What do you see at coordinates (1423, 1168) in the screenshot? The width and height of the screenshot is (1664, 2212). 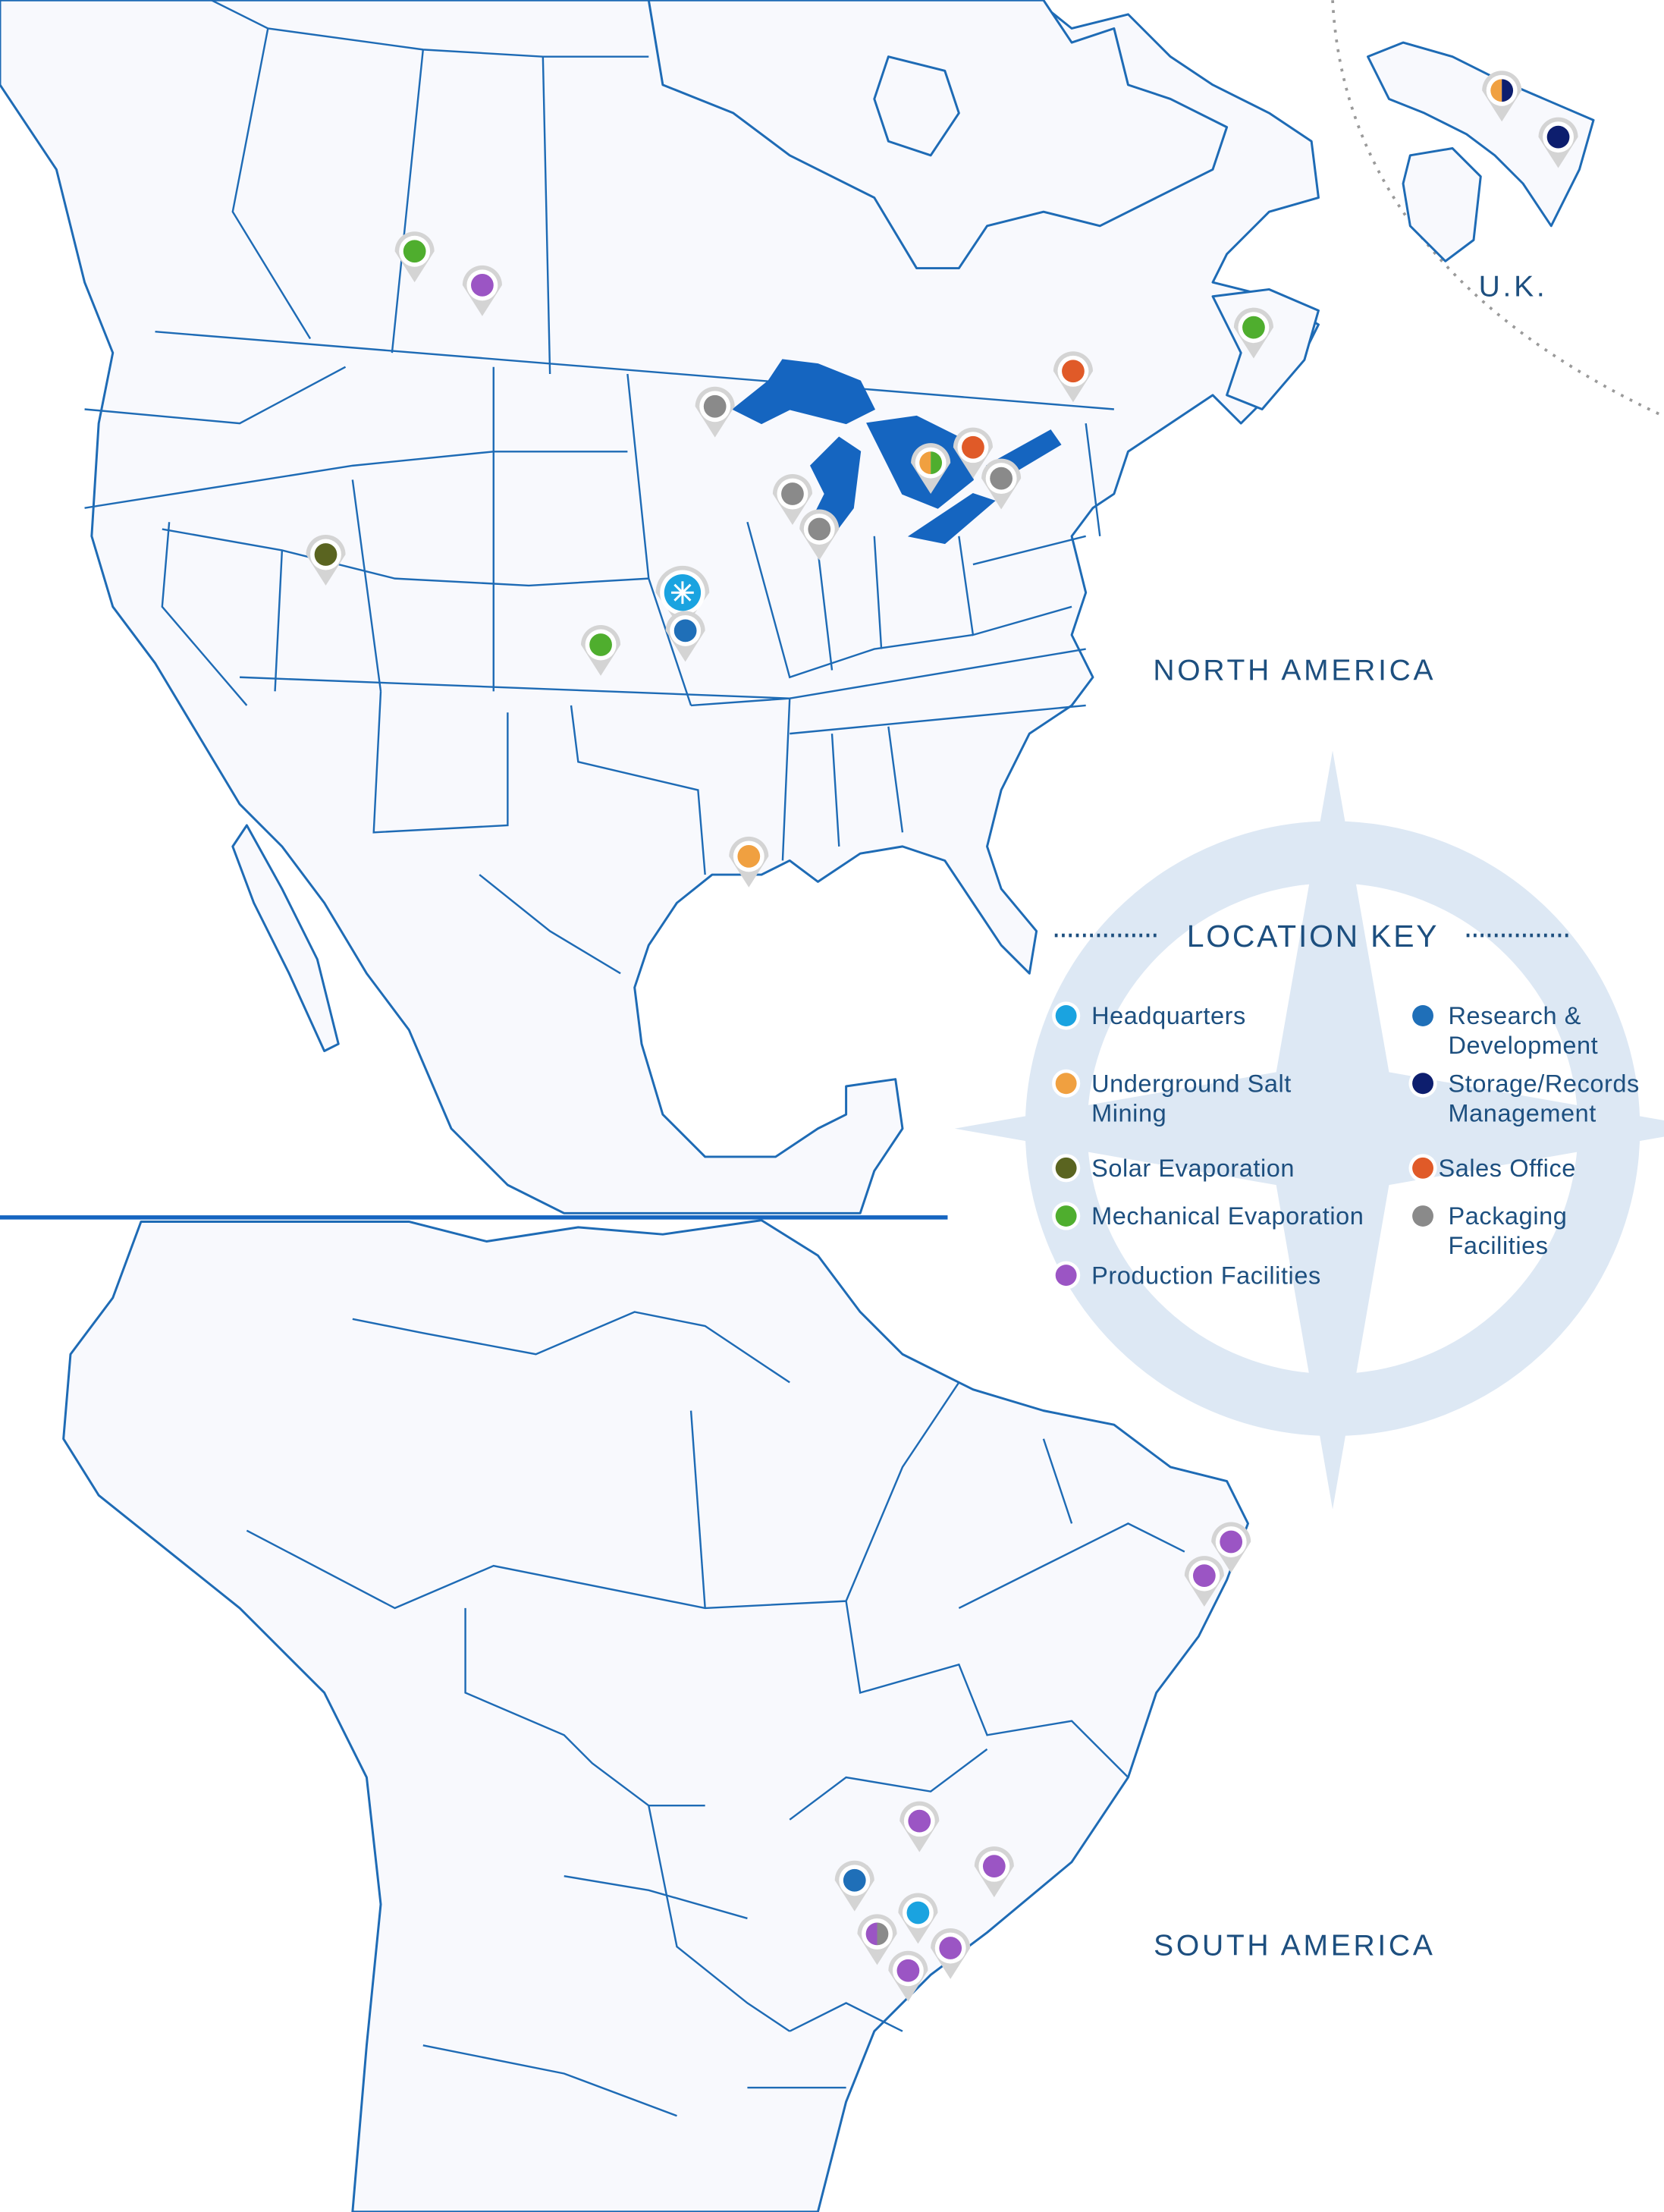 I see `key-swatch-sales` at bounding box center [1423, 1168].